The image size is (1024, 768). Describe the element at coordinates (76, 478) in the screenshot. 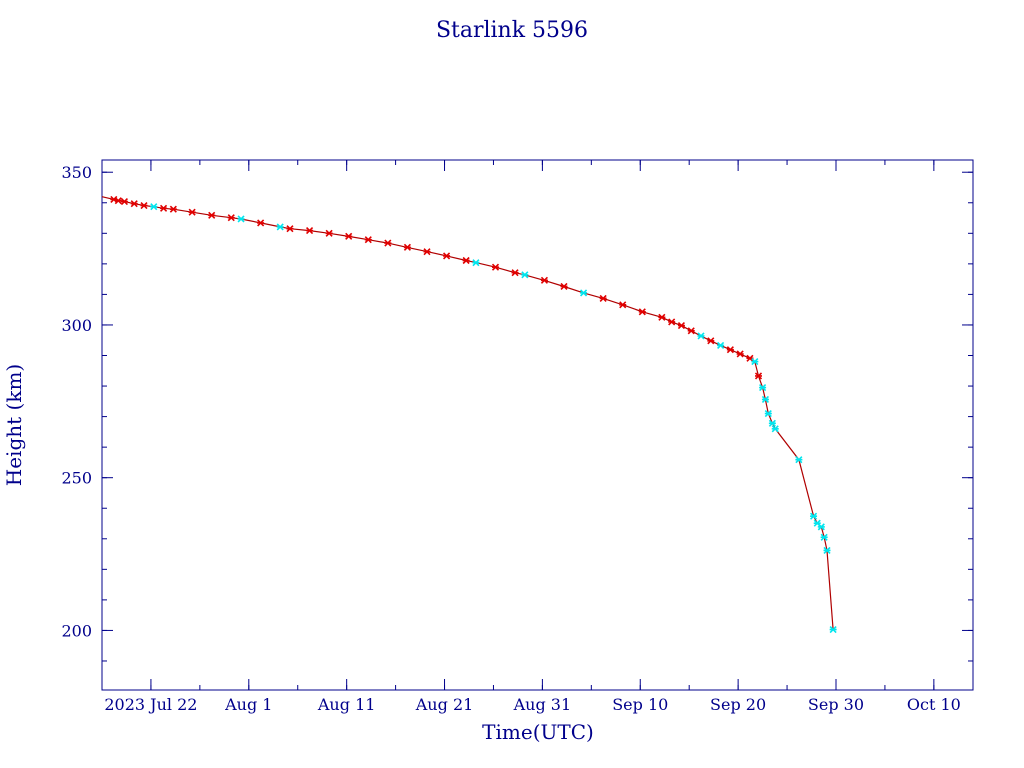

I see `y-tick-label: 250` at that location.